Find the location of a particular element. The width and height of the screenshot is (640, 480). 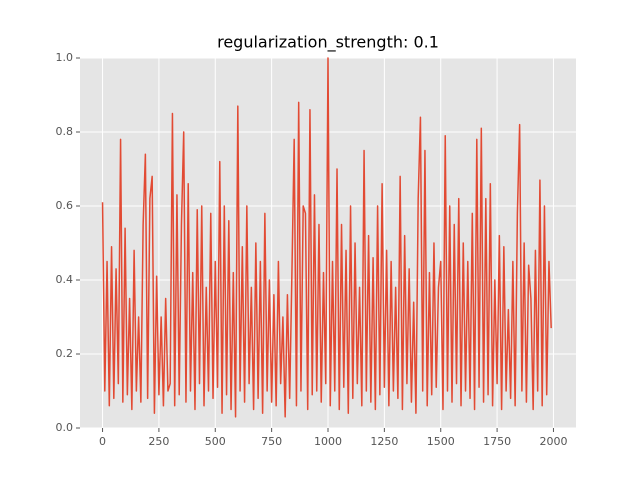

x-tick-label: 1000 is located at coordinates (328, 441).